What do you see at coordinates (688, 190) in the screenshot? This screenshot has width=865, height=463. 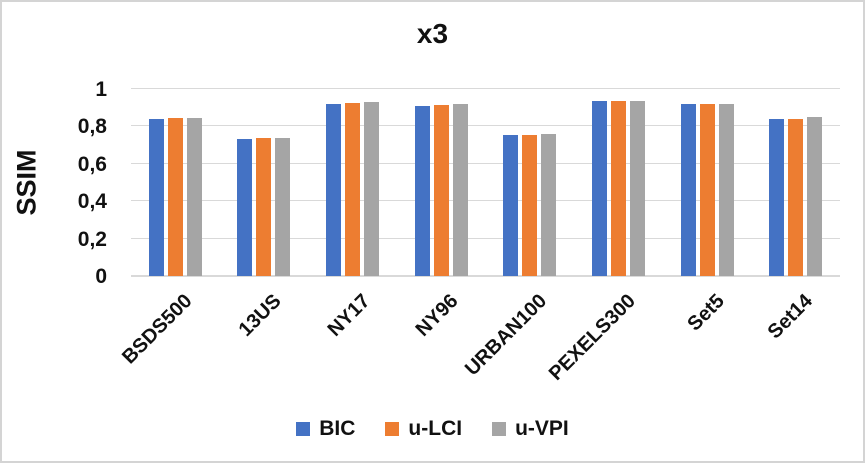 I see `bar-BIC-Set5` at bounding box center [688, 190].